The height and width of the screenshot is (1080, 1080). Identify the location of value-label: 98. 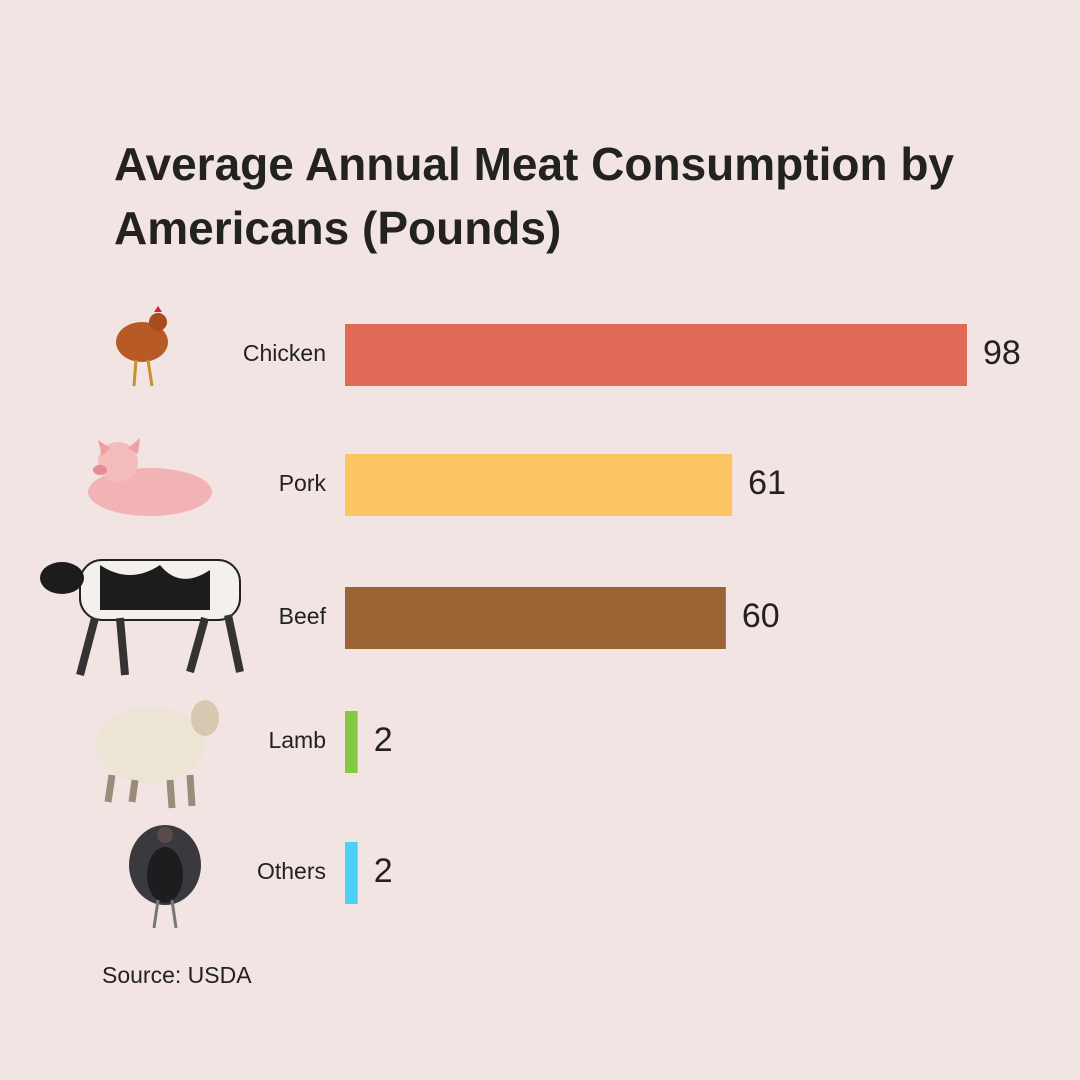
(1002, 353).